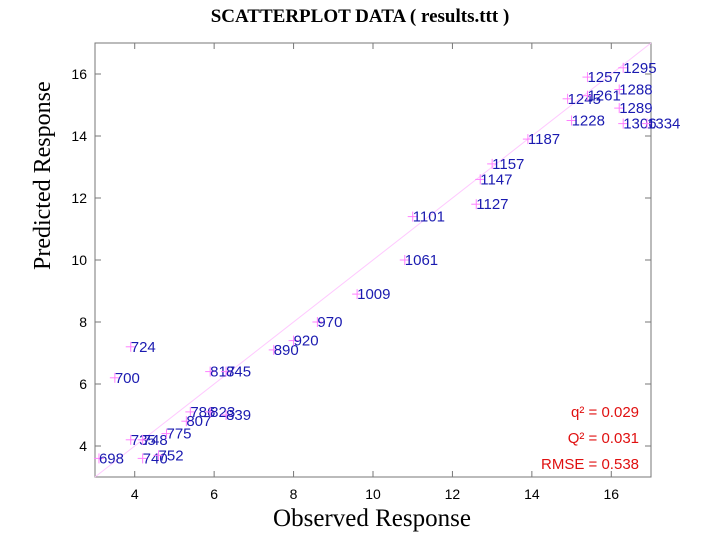 Image resolution: width=720 pixels, height=540 pixels. Describe the element at coordinates (372, 518) in the screenshot. I see `x-axis-label: Observed Response` at that location.